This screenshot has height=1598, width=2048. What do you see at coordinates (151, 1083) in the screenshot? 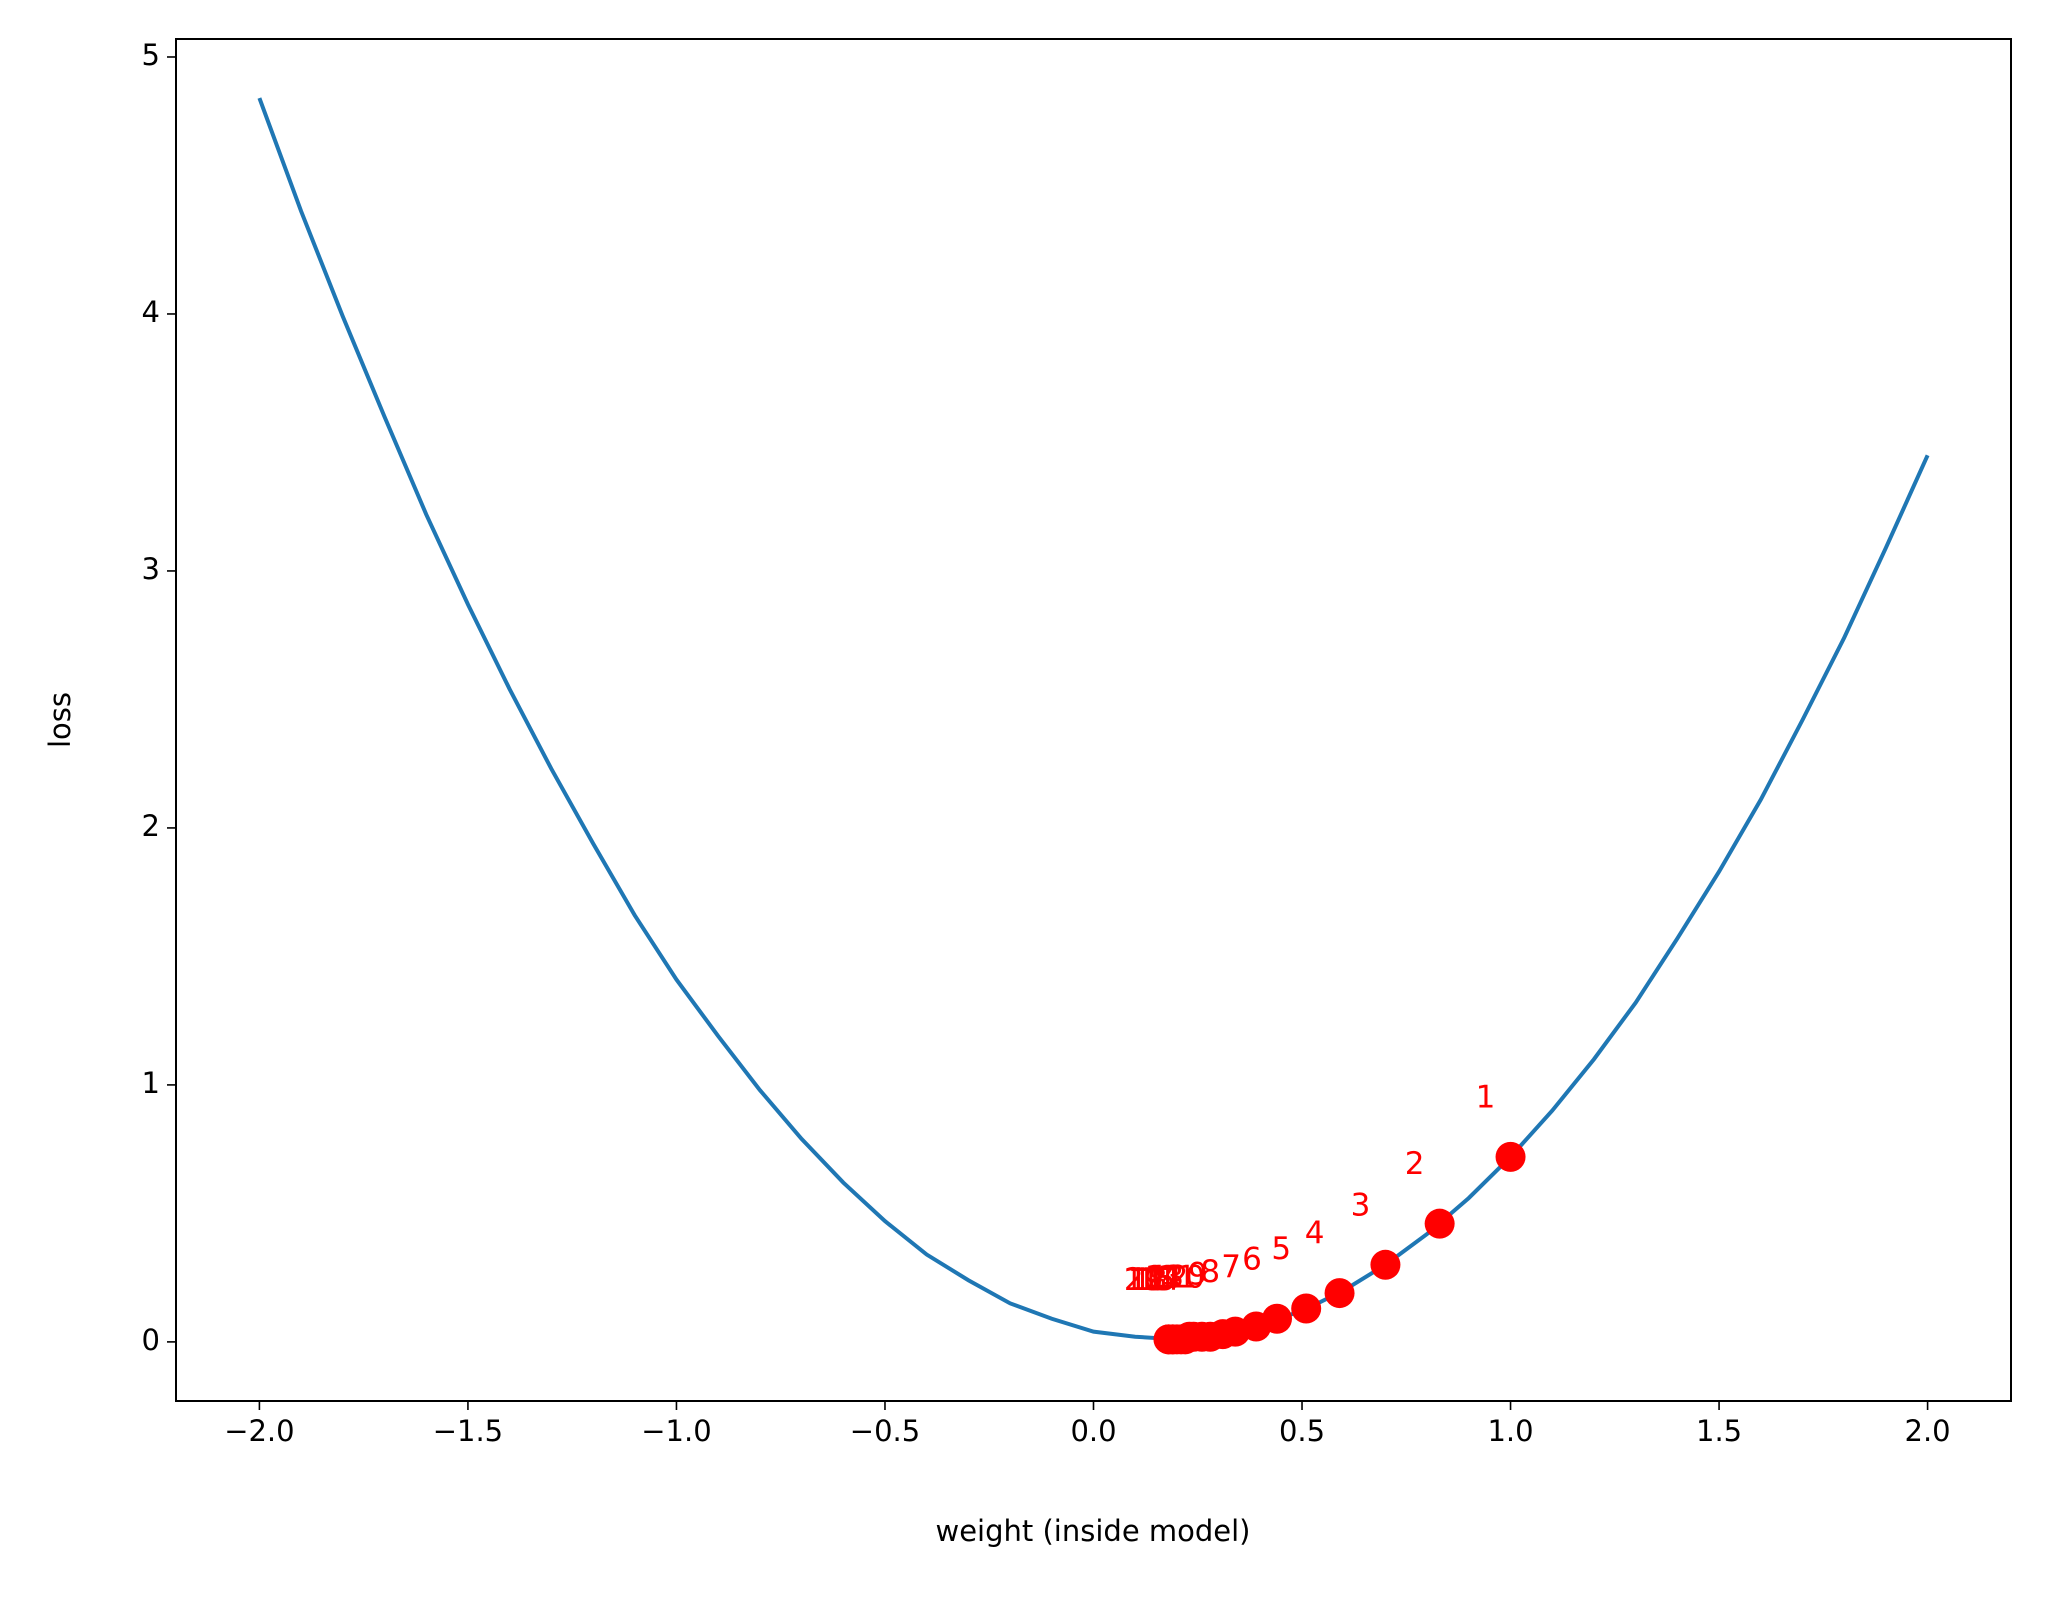
I see `y-tick-label: 1` at bounding box center [151, 1083].